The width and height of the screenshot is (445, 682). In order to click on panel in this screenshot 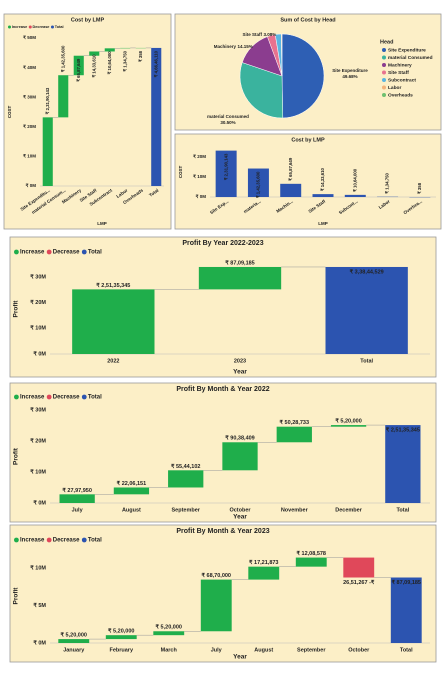, I will do `click(87, 121)`.